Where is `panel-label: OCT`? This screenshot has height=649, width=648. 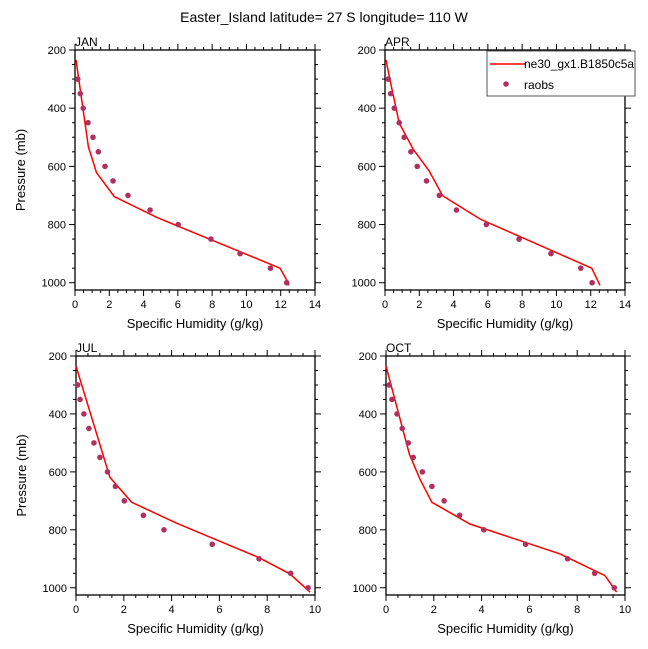 panel-label: OCT is located at coordinates (399, 348).